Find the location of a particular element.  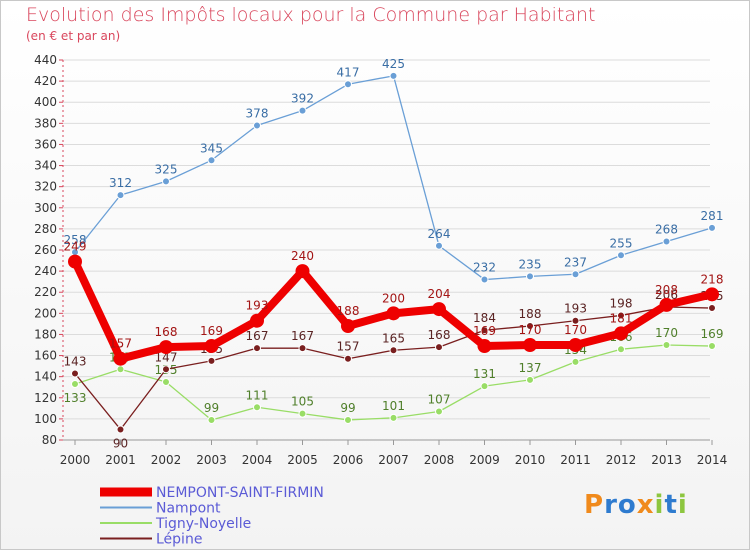

data-label: 90 is located at coordinates (120, 443).